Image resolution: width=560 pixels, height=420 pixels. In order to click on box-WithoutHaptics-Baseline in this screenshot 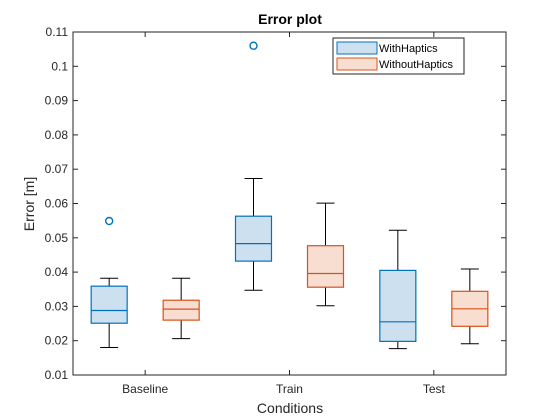, I will do `click(181, 308)`.